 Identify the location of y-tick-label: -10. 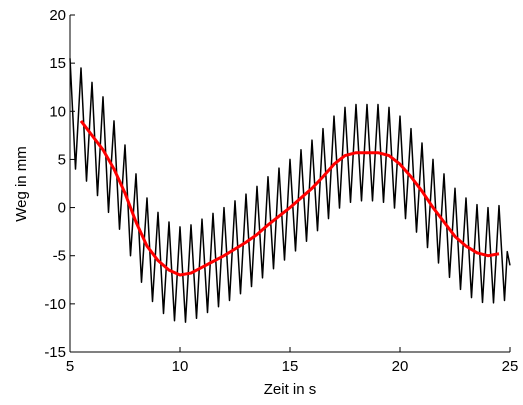
(55, 304).